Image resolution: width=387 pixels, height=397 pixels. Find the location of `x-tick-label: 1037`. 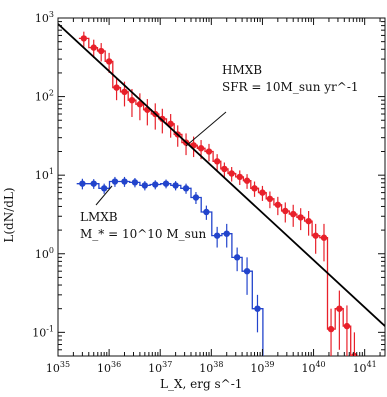

x-tick-label: 1037 is located at coordinates (160, 367).